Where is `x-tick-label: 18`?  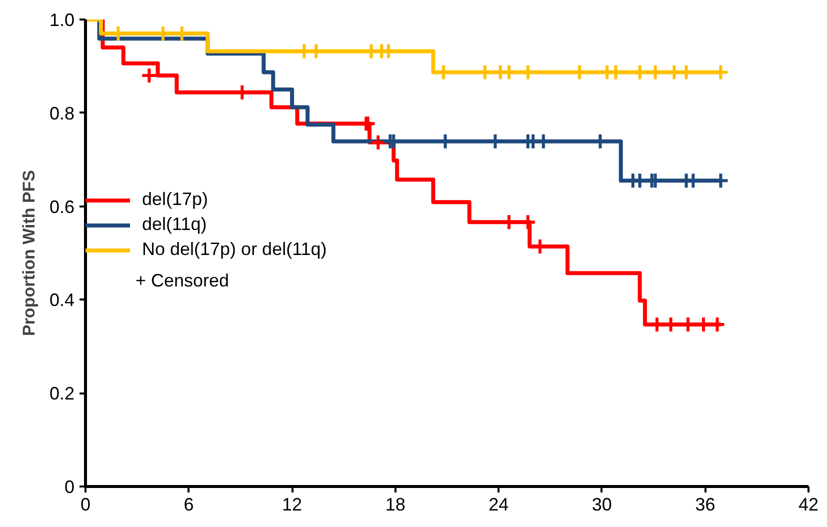
x-tick-label: 18 is located at coordinates (395, 504).